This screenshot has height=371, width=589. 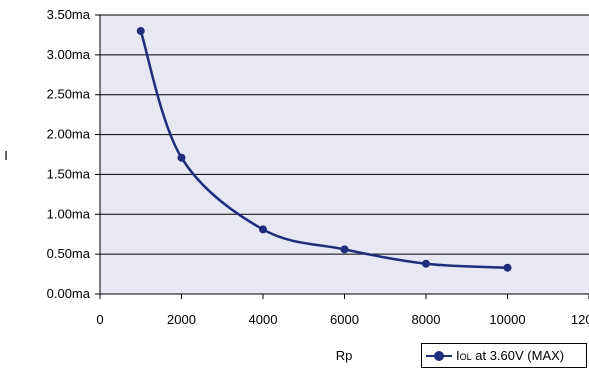 I want to click on y-tick-label: 3.00ma, so click(x=69, y=54).